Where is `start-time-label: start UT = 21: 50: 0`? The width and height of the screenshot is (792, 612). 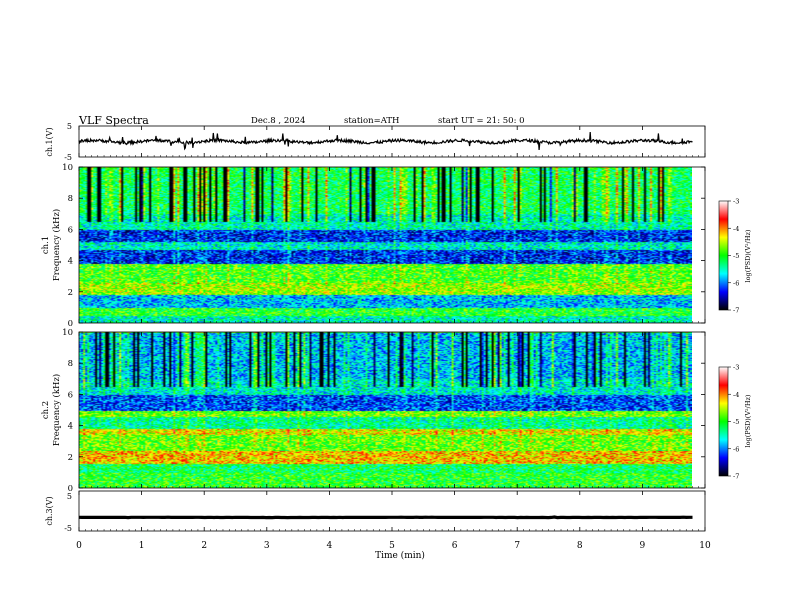 start-time-label: start UT = 21: 50: 0 is located at coordinates (481, 121).